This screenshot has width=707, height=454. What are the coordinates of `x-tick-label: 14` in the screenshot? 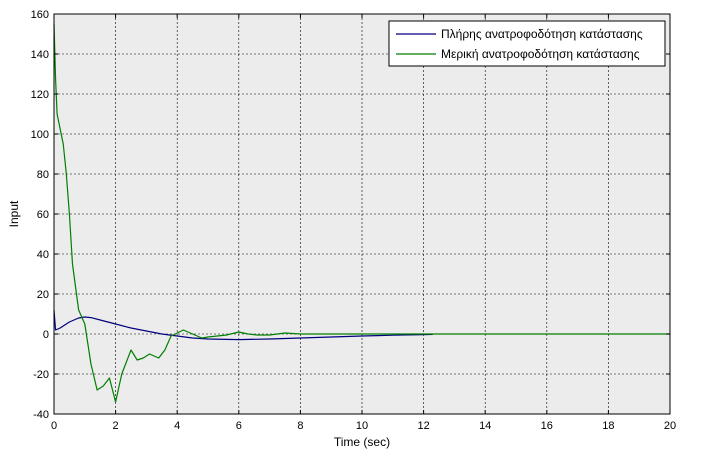 It's located at (485, 426).